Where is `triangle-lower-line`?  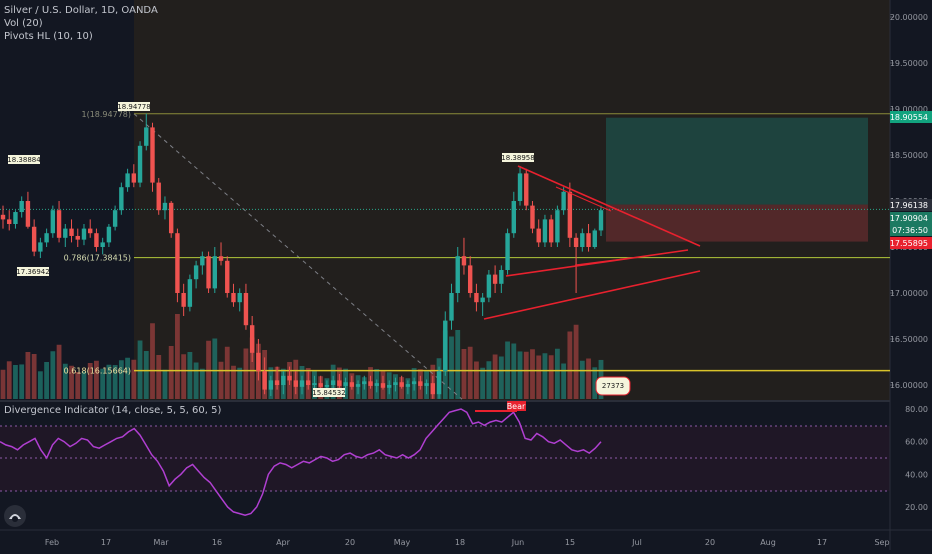
triangle-lower-line is located at coordinates (597, 263).